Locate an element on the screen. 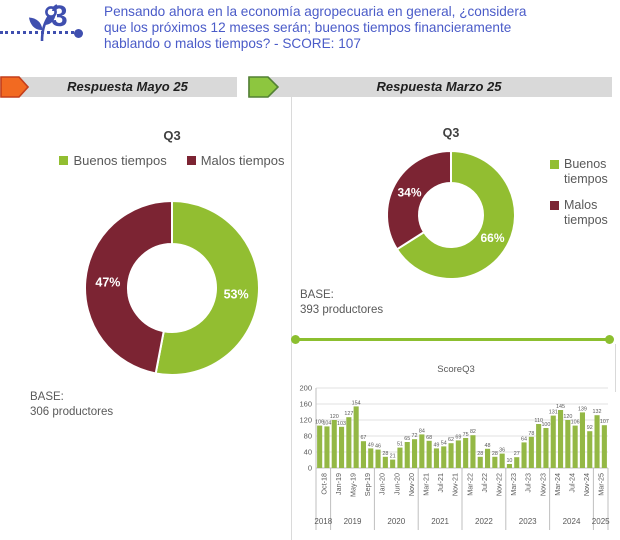  legend-marzo: Buenos tiempos Malos tiempos is located at coordinates (582, 198).